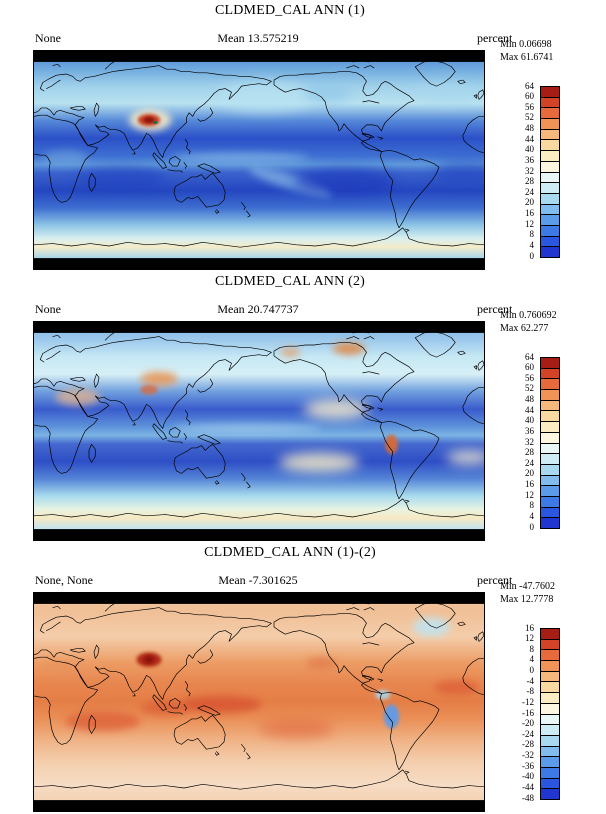  Describe the element at coordinates (514, 170) in the screenshot. I see `panel1-colorbar-ticks: 64 60 56 52 48 44 40 36 32 28 24 20 16 12 8 4 0` at that location.